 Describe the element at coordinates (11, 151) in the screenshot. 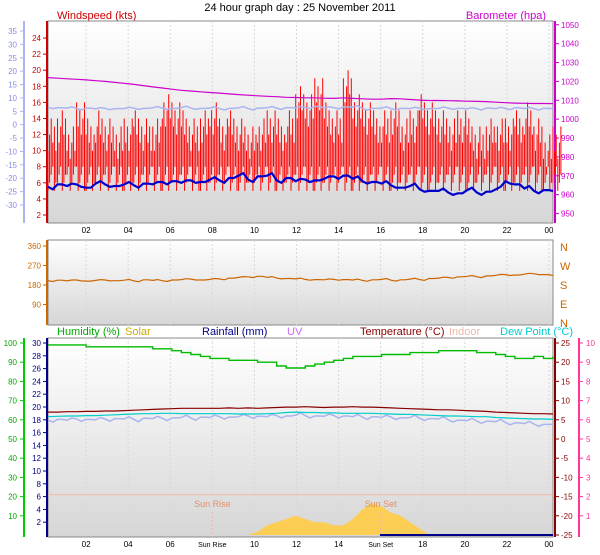

I see `temp-tick-label-4: -10` at that location.